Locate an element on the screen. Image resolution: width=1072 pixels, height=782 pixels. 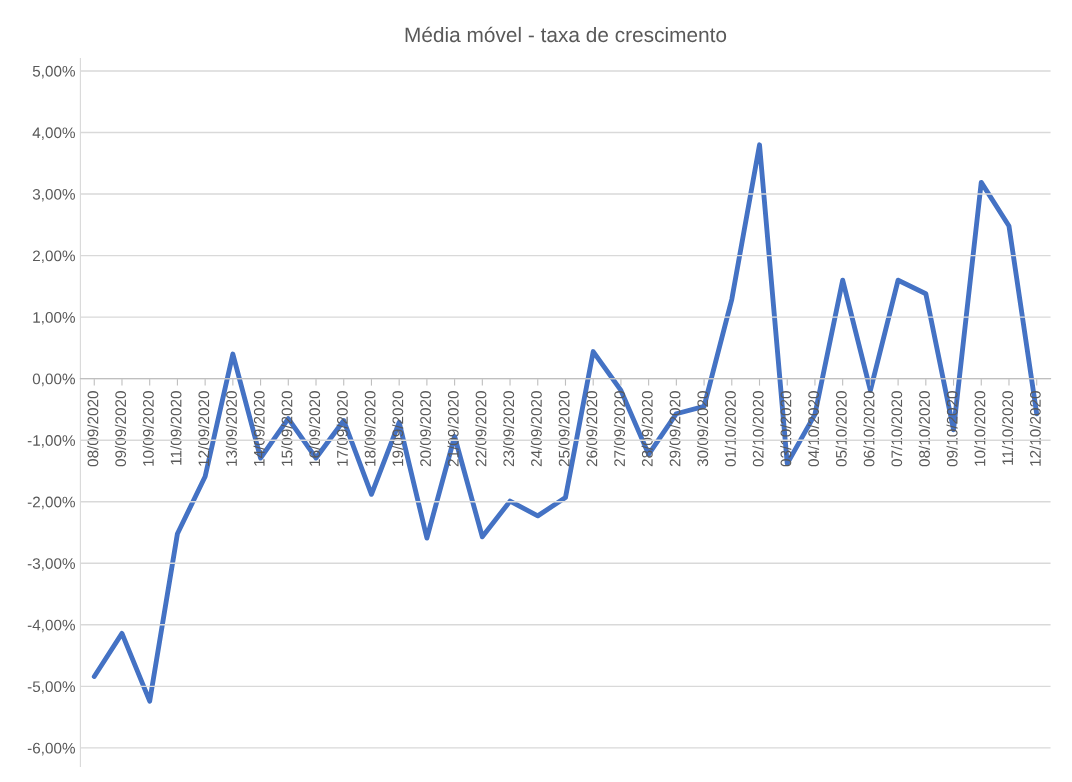
x-tick-label: 25/09/2020 is located at coordinates (564, 429).